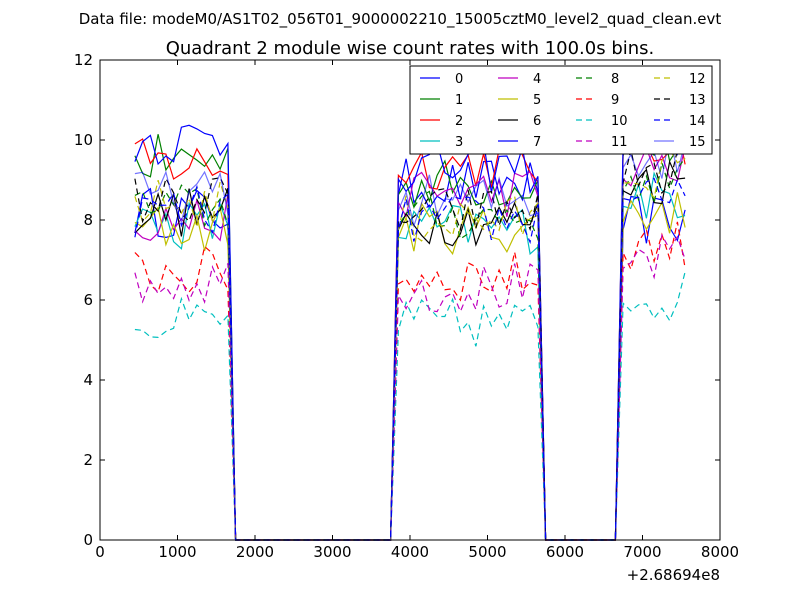  What do you see at coordinates (565, 552) in the screenshot?
I see `x-tick-label: 6000` at bounding box center [565, 552].